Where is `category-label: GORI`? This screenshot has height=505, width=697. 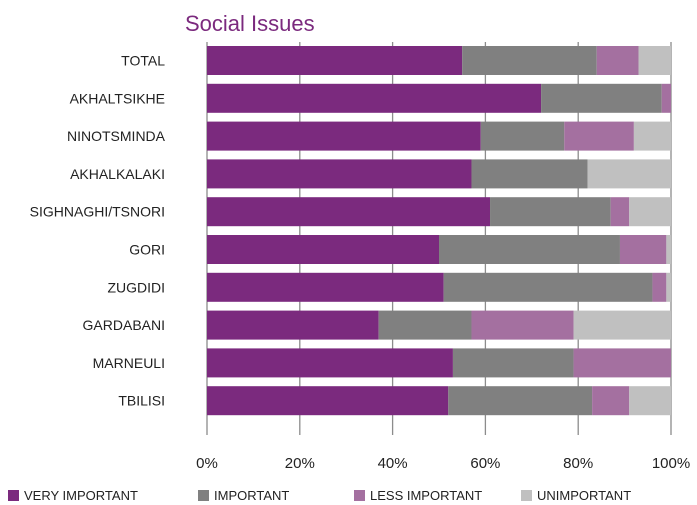 category-label: GORI is located at coordinates (147, 250).